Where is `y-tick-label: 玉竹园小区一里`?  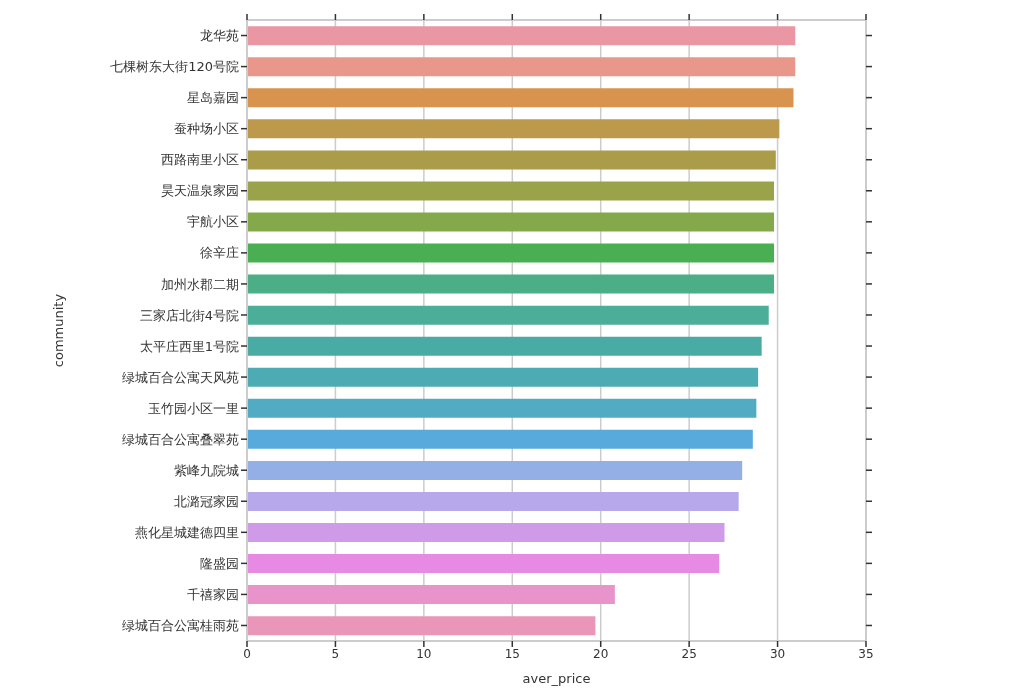 y-tick-label: 玉竹园小区一里 is located at coordinates (193, 408).